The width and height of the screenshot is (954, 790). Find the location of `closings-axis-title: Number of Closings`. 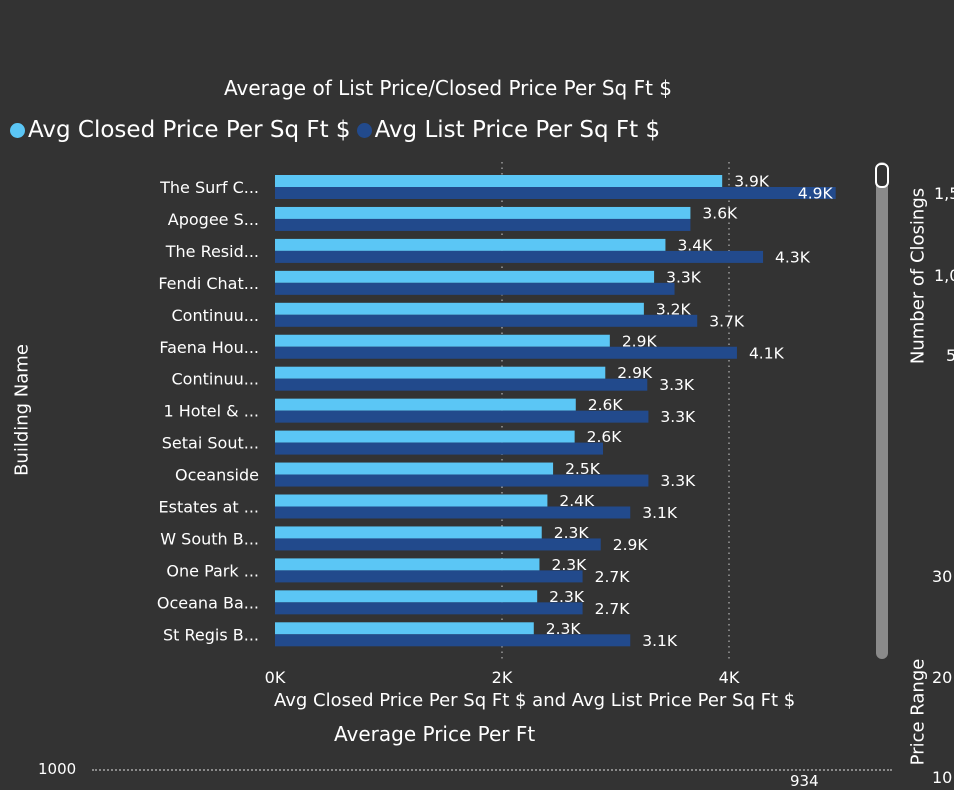

closings-axis-title: Number of Closings is located at coordinates (918, 276).